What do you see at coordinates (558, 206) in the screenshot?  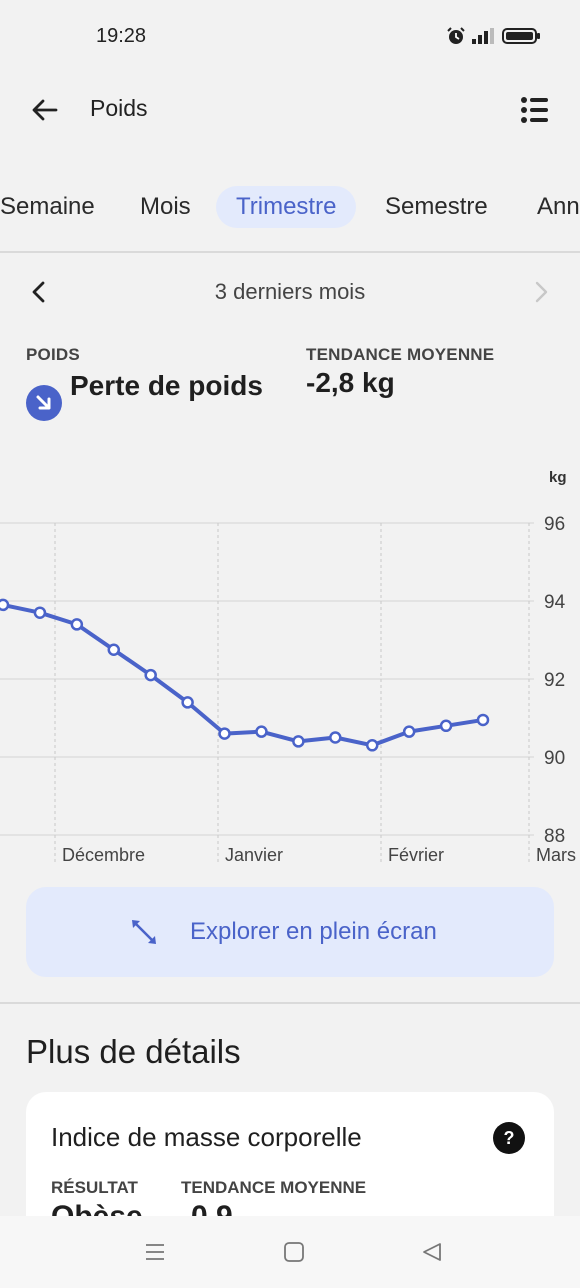 I see `tab-annee: Anné` at bounding box center [558, 206].